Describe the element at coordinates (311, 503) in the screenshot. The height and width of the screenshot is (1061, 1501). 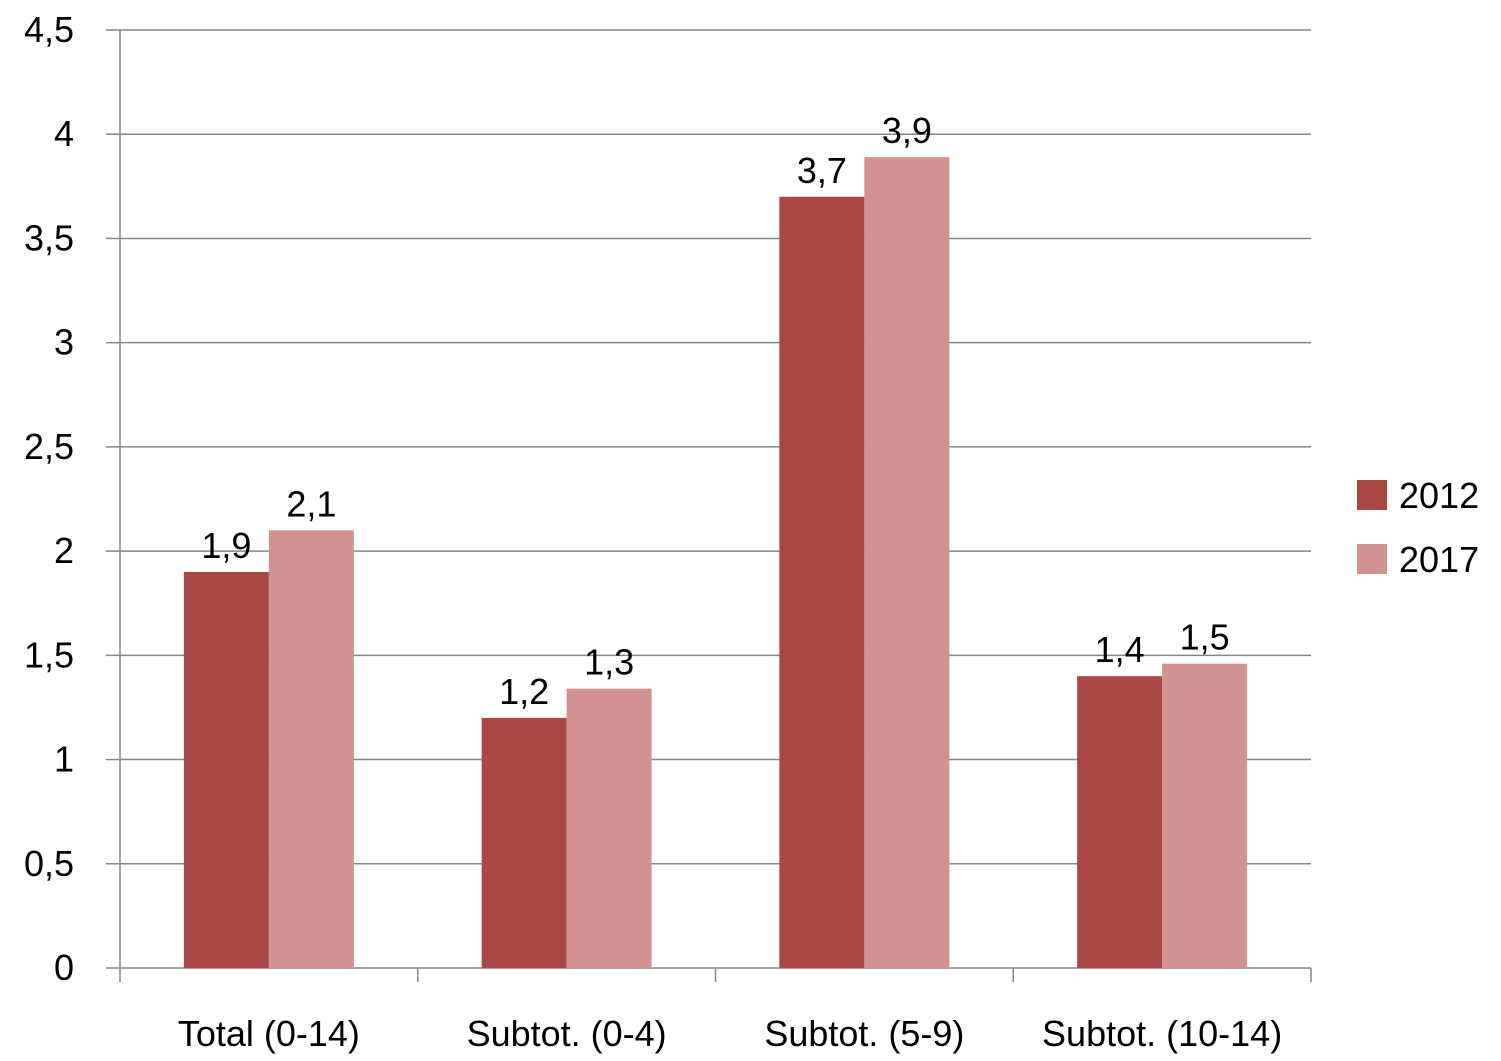
I see `data-label-2017: 2,1` at that location.